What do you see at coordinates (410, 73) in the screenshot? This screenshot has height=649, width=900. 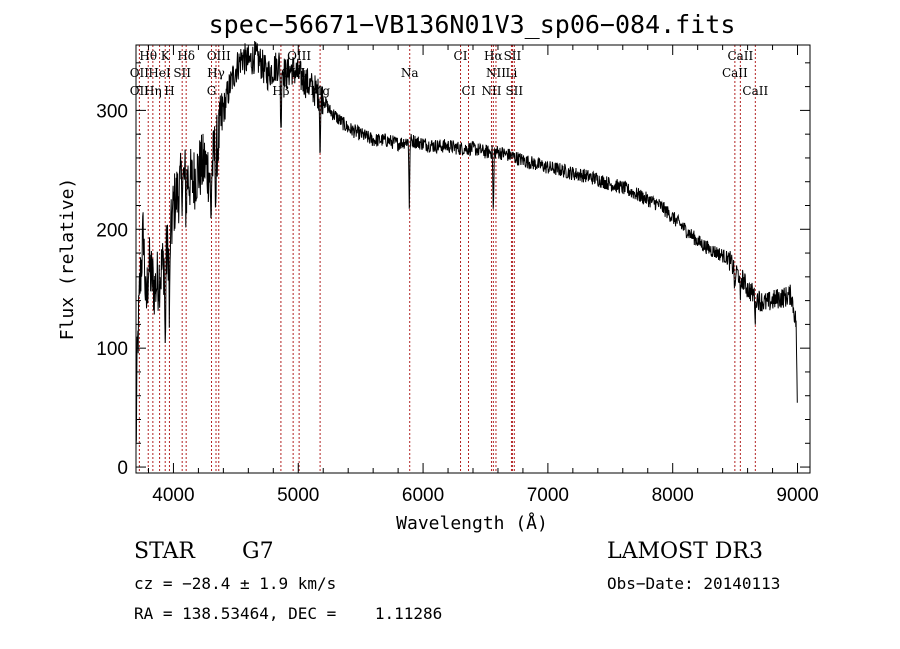 I see `spectral-line-label: Na` at bounding box center [410, 73].